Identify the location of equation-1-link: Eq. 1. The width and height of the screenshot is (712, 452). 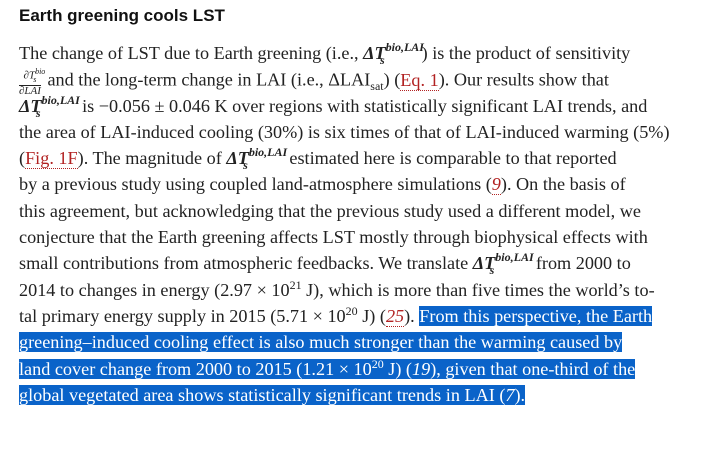
(419, 80).